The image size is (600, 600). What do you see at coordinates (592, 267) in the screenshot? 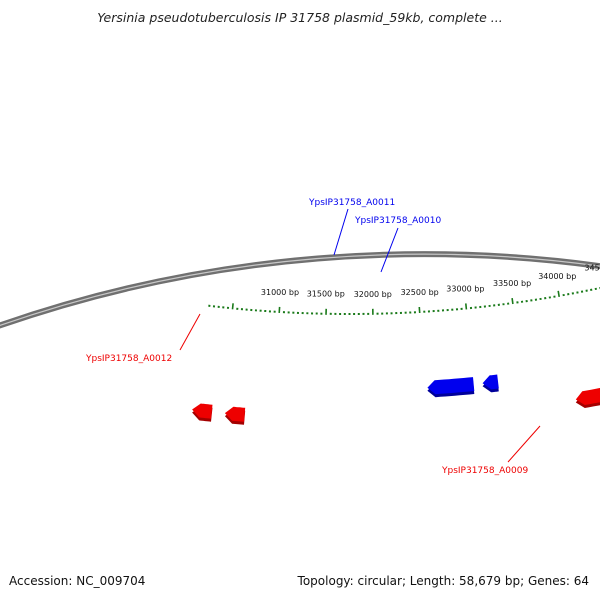
I see `tick-label: 34500 bp` at bounding box center [592, 267].